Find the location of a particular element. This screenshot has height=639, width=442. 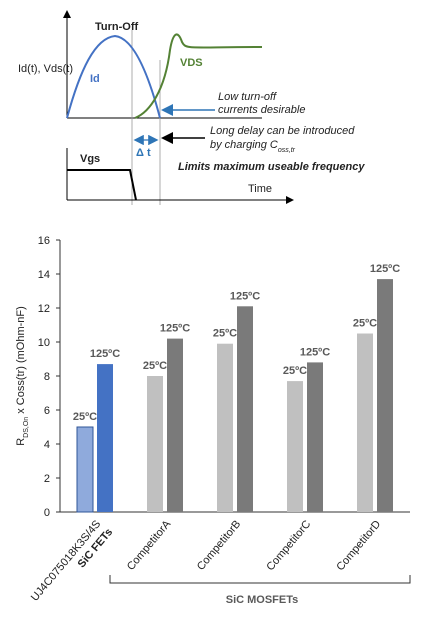

part: DS,On is located at coordinates (26, 427).